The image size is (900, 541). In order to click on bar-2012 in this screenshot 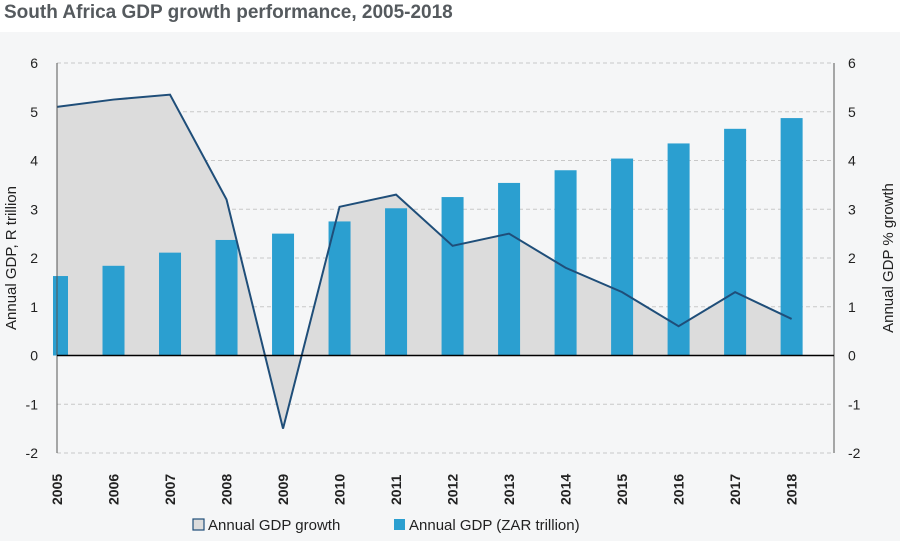, I will do `click(452, 276)`.